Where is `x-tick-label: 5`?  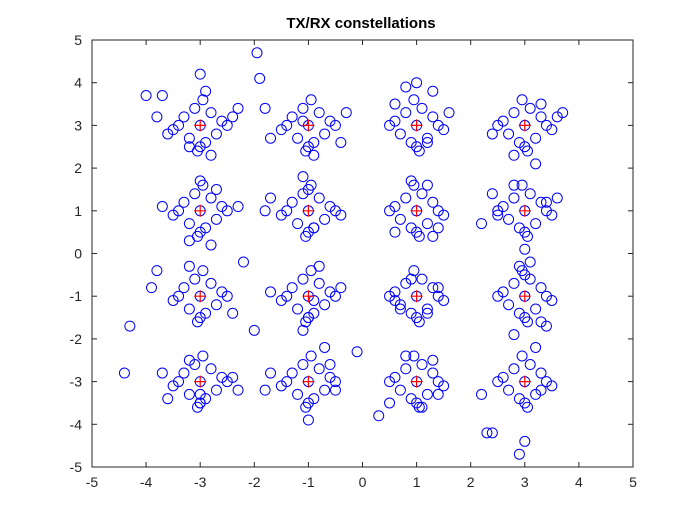
x-tick-label: 5 is located at coordinates (633, 482).